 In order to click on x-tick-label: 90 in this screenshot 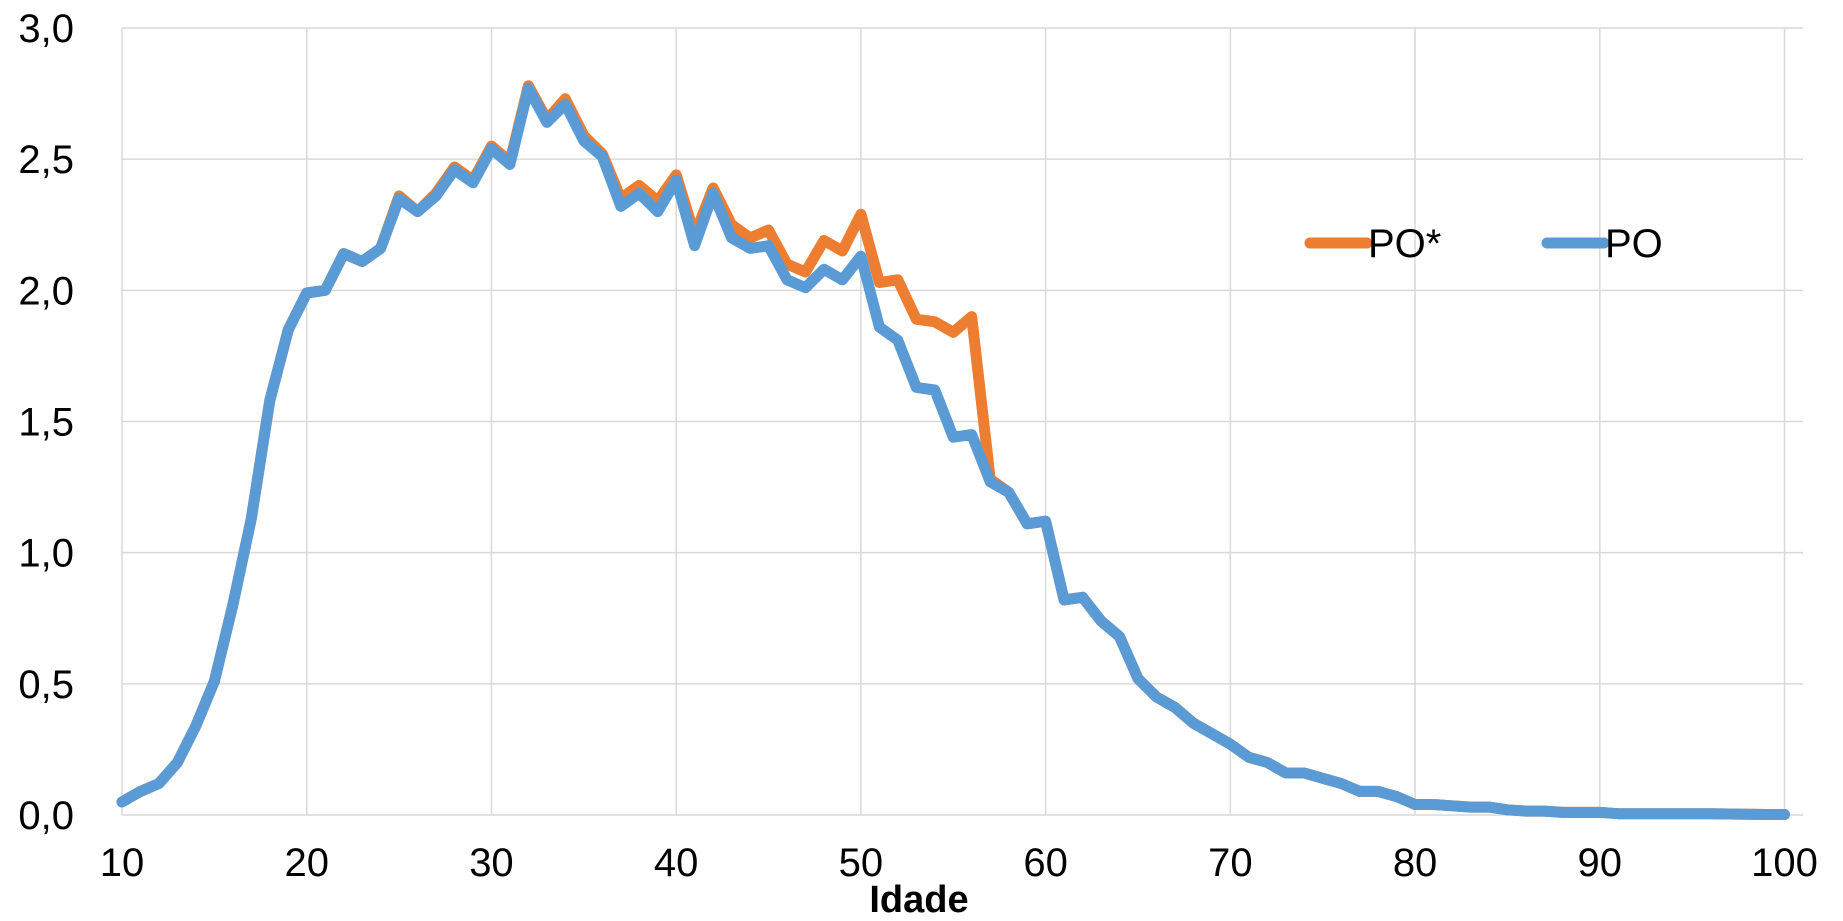, I will do `click(1600, 863)`.